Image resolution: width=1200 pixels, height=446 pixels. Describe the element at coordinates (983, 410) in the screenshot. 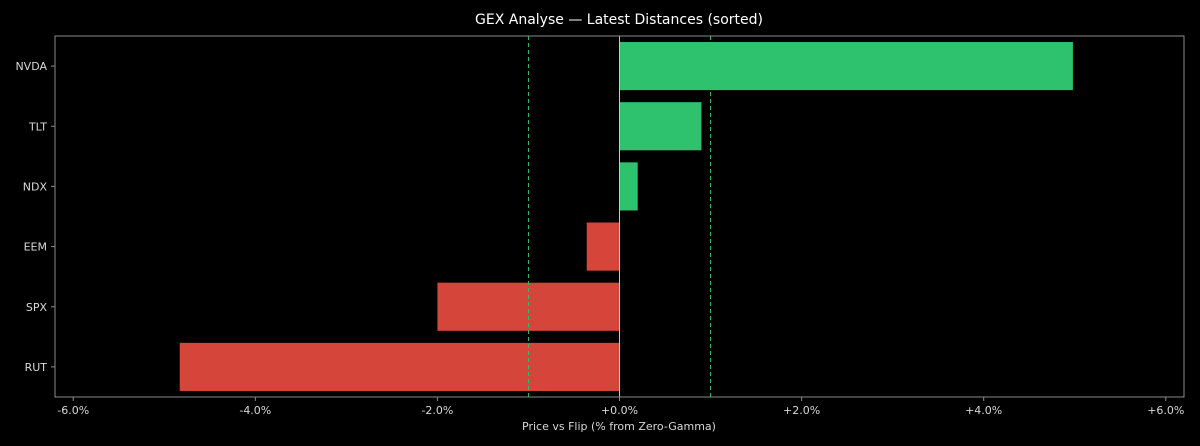

I see `x-tick-label-5: +4.0%` at that location.